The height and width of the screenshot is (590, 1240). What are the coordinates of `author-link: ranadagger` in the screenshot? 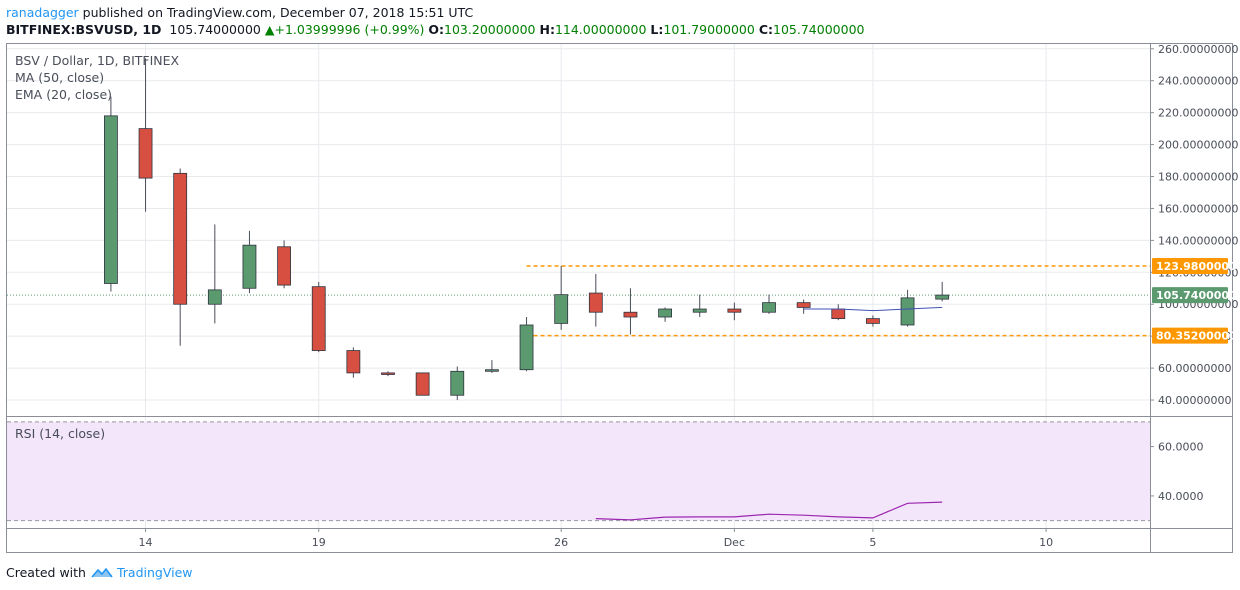 It's located at (42, 12).